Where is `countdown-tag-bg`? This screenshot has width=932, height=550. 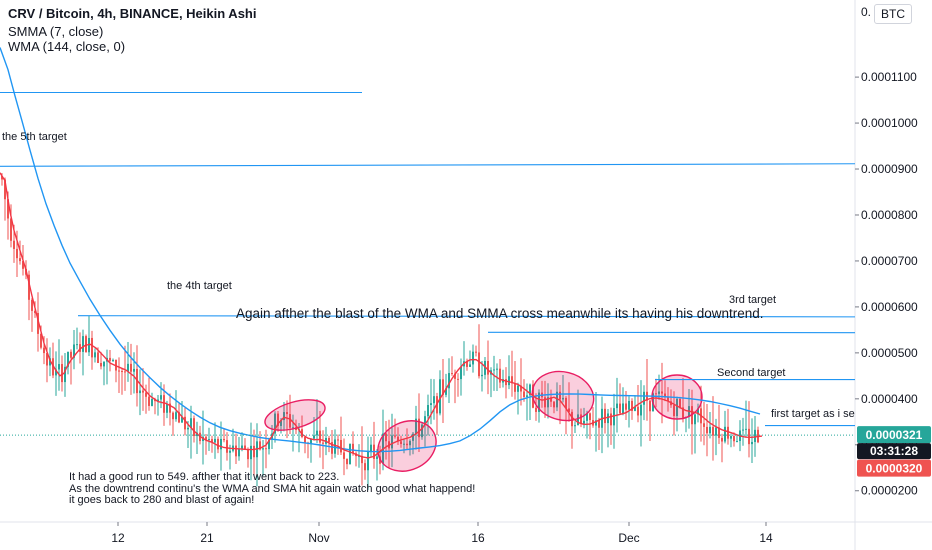
countdown-tag-bg is located at coordinates (894, 451).